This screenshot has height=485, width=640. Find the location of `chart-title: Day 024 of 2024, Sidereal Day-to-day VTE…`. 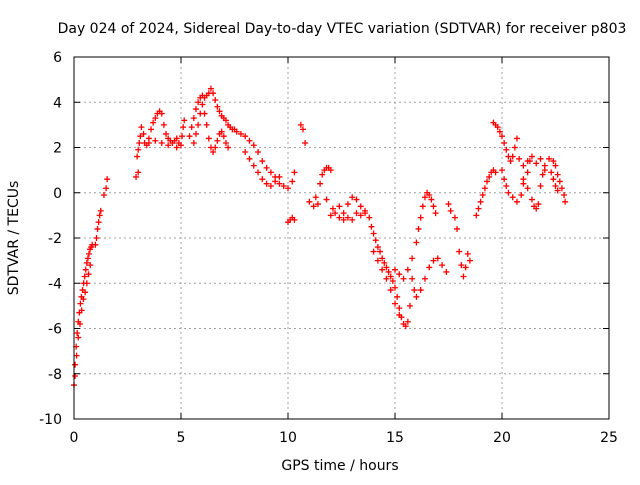

chart-title: Day 024 of 2024, Sidereal Day-to-day VTE… is located at coordinates (342, 29).